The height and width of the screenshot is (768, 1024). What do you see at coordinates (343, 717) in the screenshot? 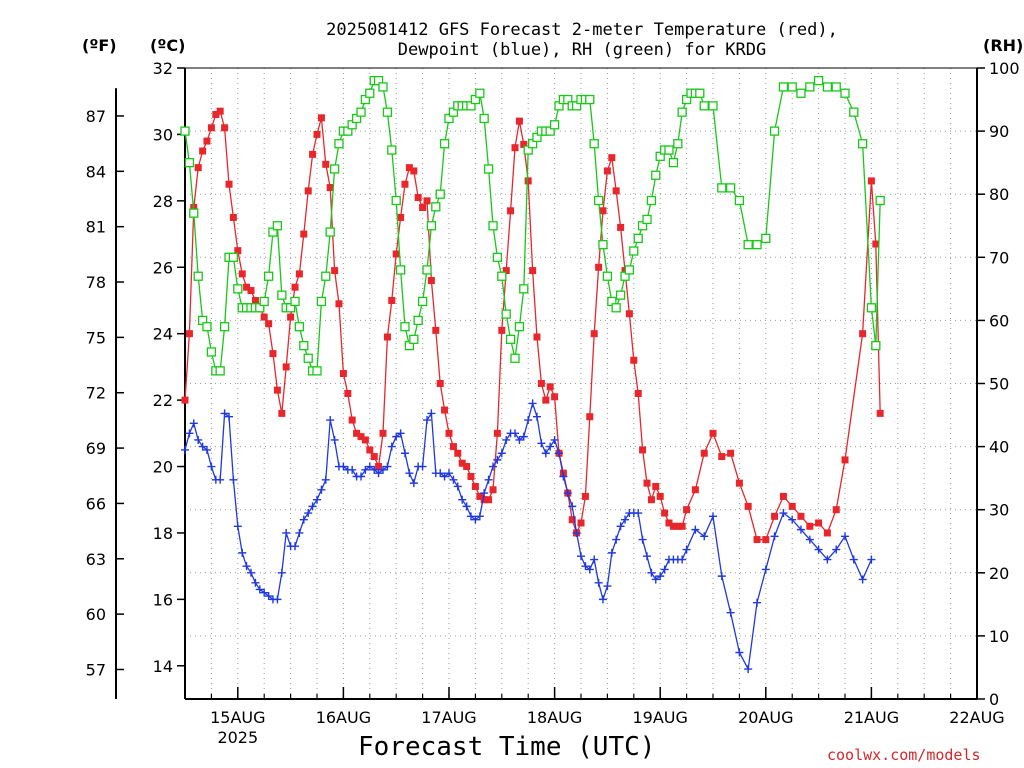
I see `time-tick-label: 16AUG` at bounding box center [343, 717].